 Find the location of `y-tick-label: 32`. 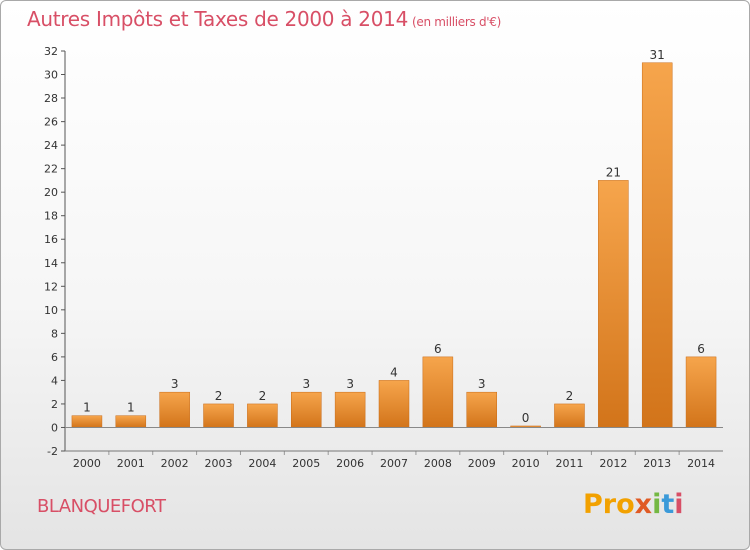

y-tick-label: 32 is located at coordinates (51, 51).